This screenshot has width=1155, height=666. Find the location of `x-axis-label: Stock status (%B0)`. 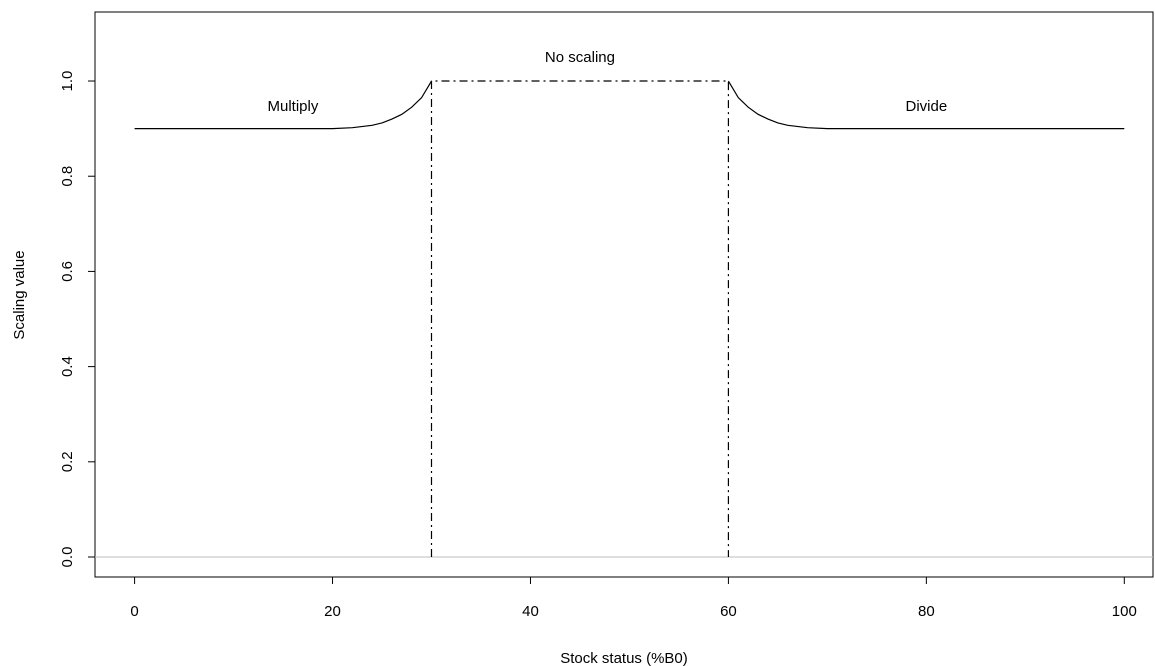

x-axis-label: Stock status (%B0) is located at coordinates (624, 658).